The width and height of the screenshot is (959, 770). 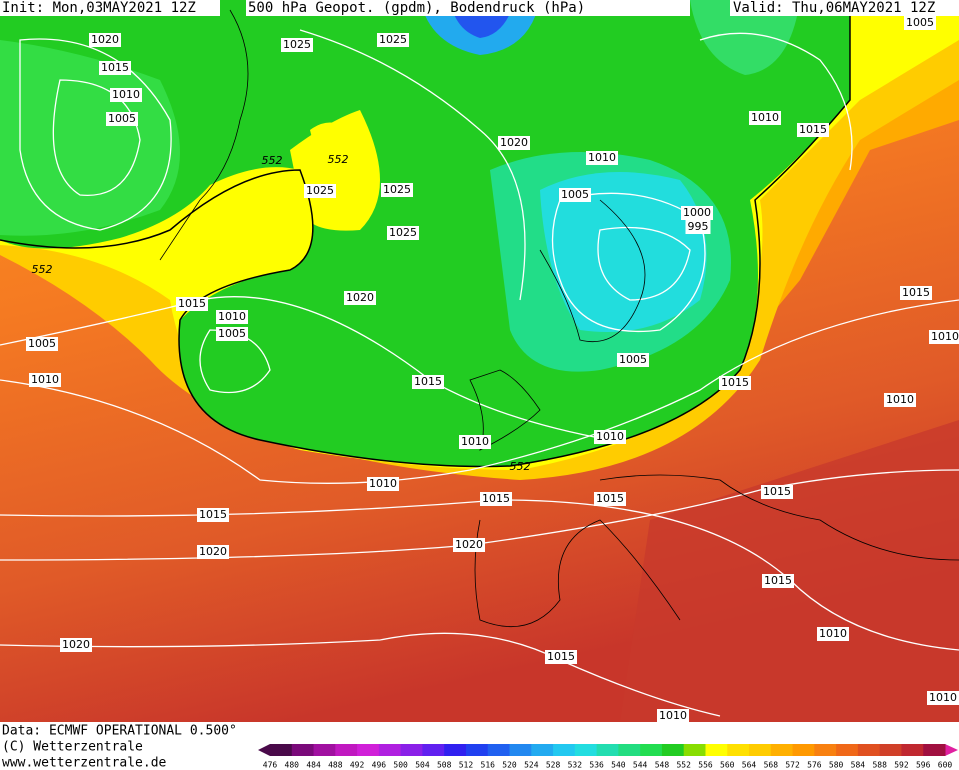 What do you see at coordinates (575, 765) in the screenshot?
I see `scale-label: 532` at bounding box center [575, 765].